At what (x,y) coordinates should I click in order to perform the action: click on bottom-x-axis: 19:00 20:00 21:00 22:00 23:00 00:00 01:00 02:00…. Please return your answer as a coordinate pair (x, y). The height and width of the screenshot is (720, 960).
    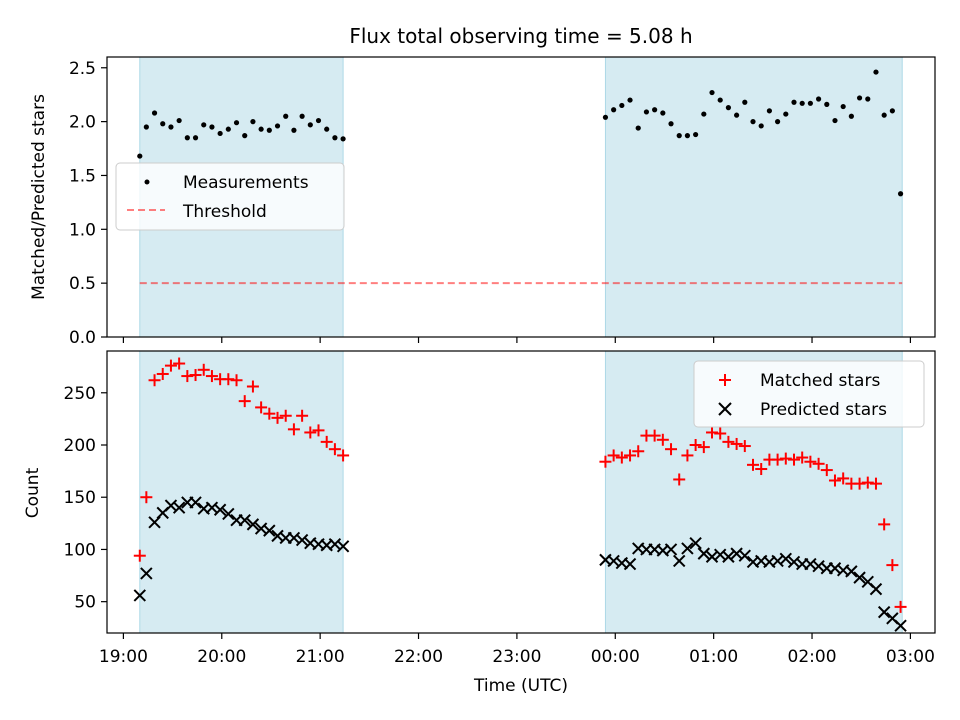
    Looking at the image, I should click on (517, 650).